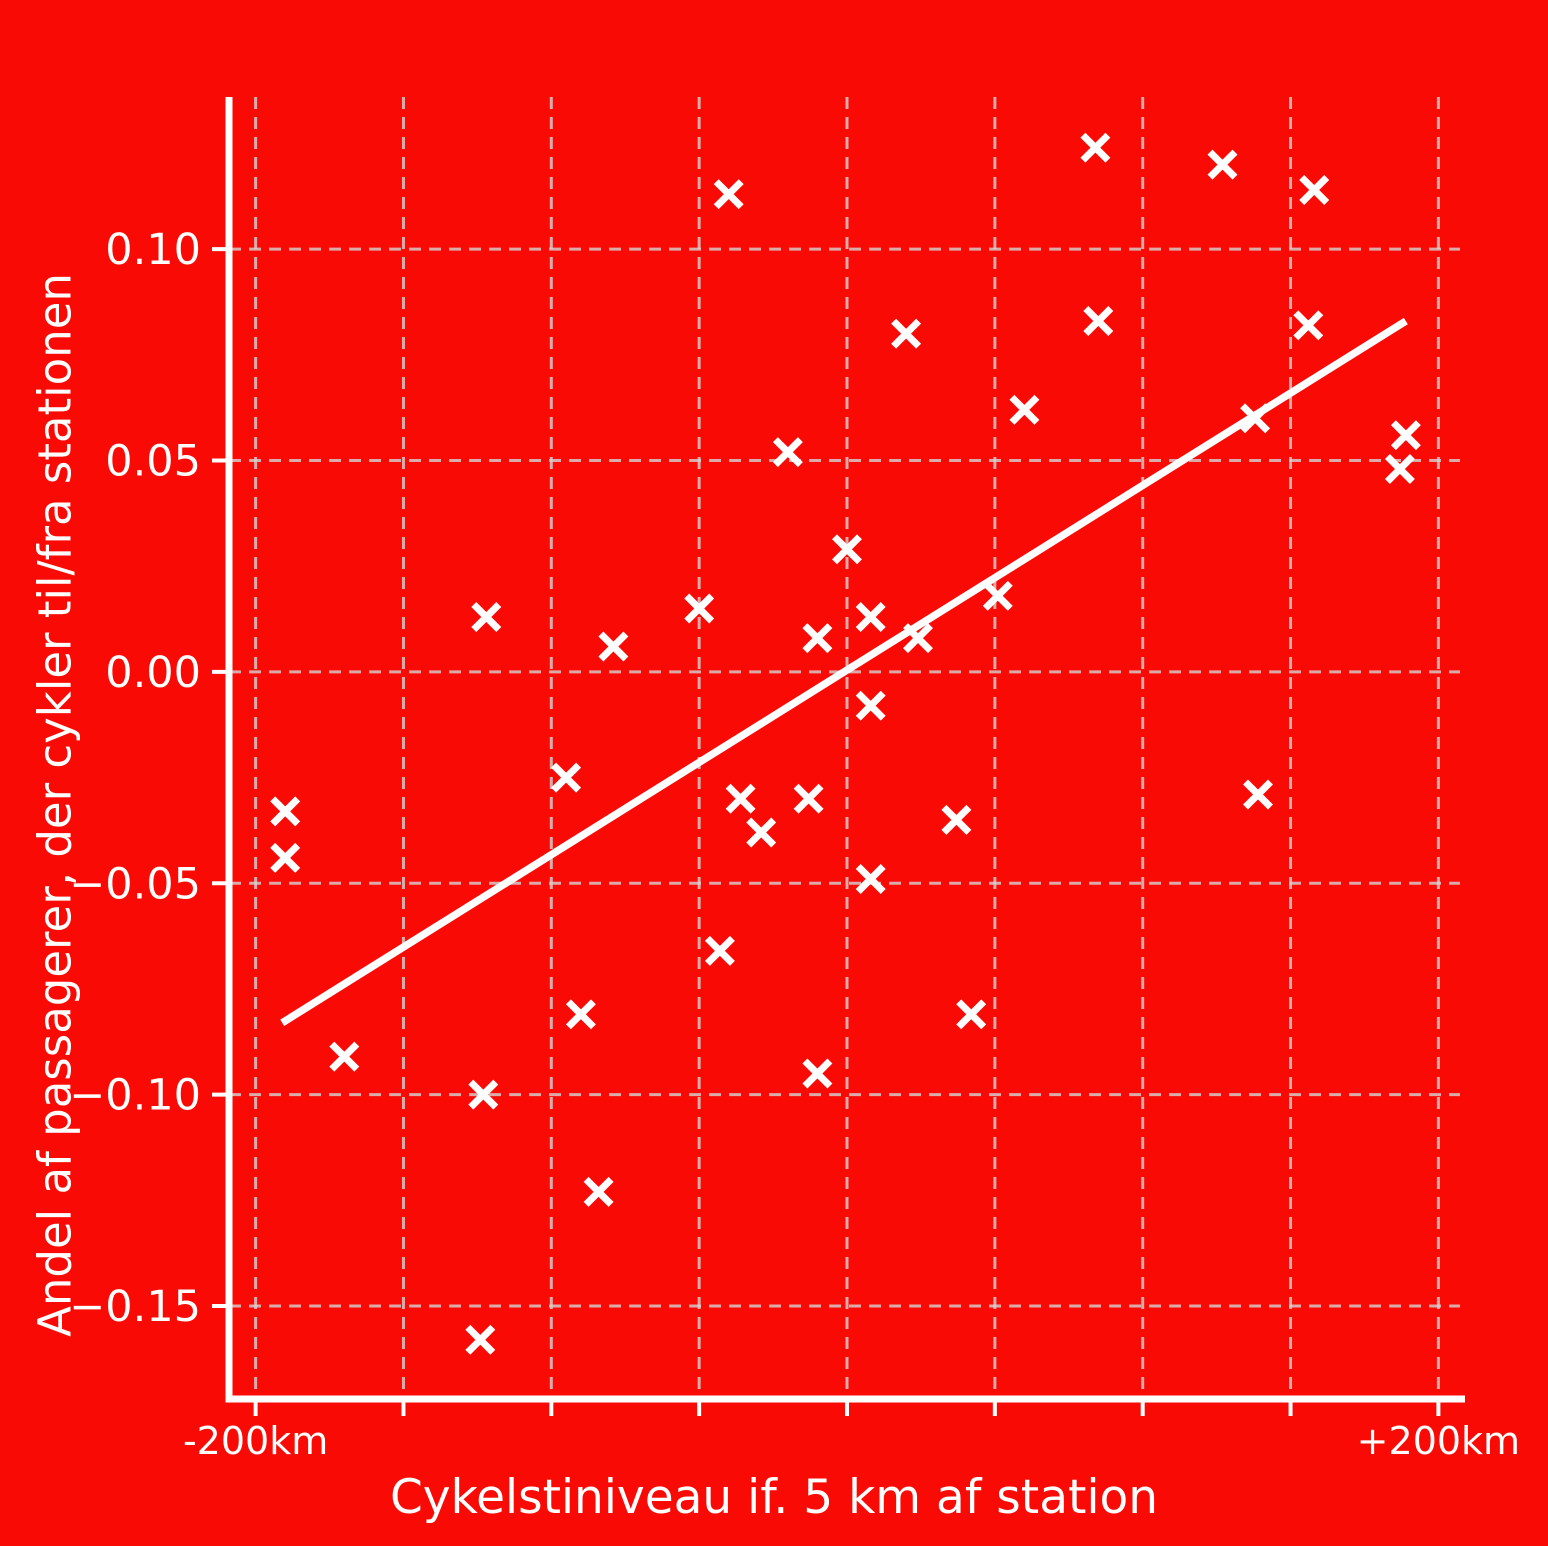  Describe the element at coordinates (153, 250) in the screenshot. I see `y-tick-label: 0.10` at that location.